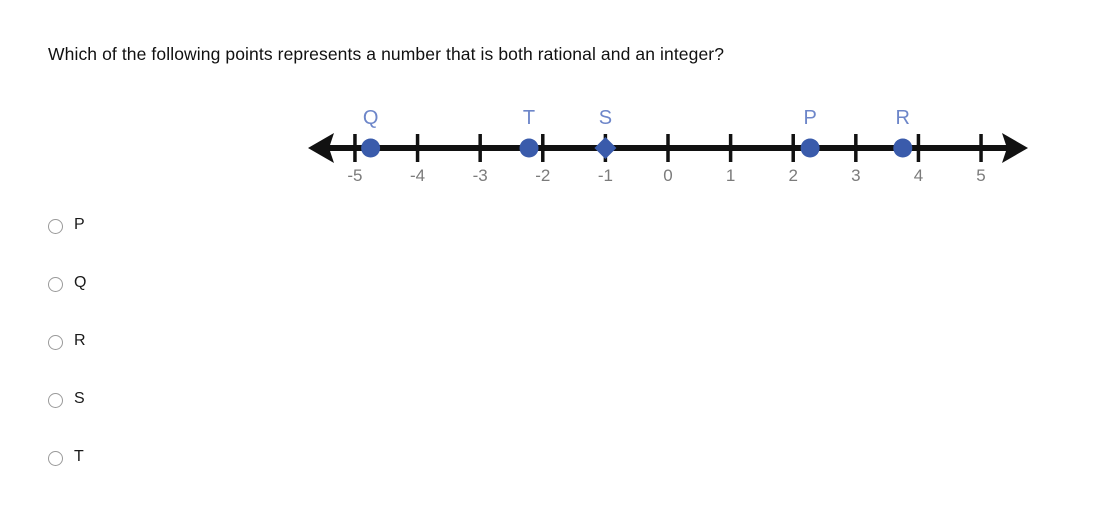 The width and height of the screenshot is (1118, 527). I want to click on number-line-svg: -5 -4 -3 -2 -1 0 1 2 3 4 5 Q T S P R, so click(668, 146).